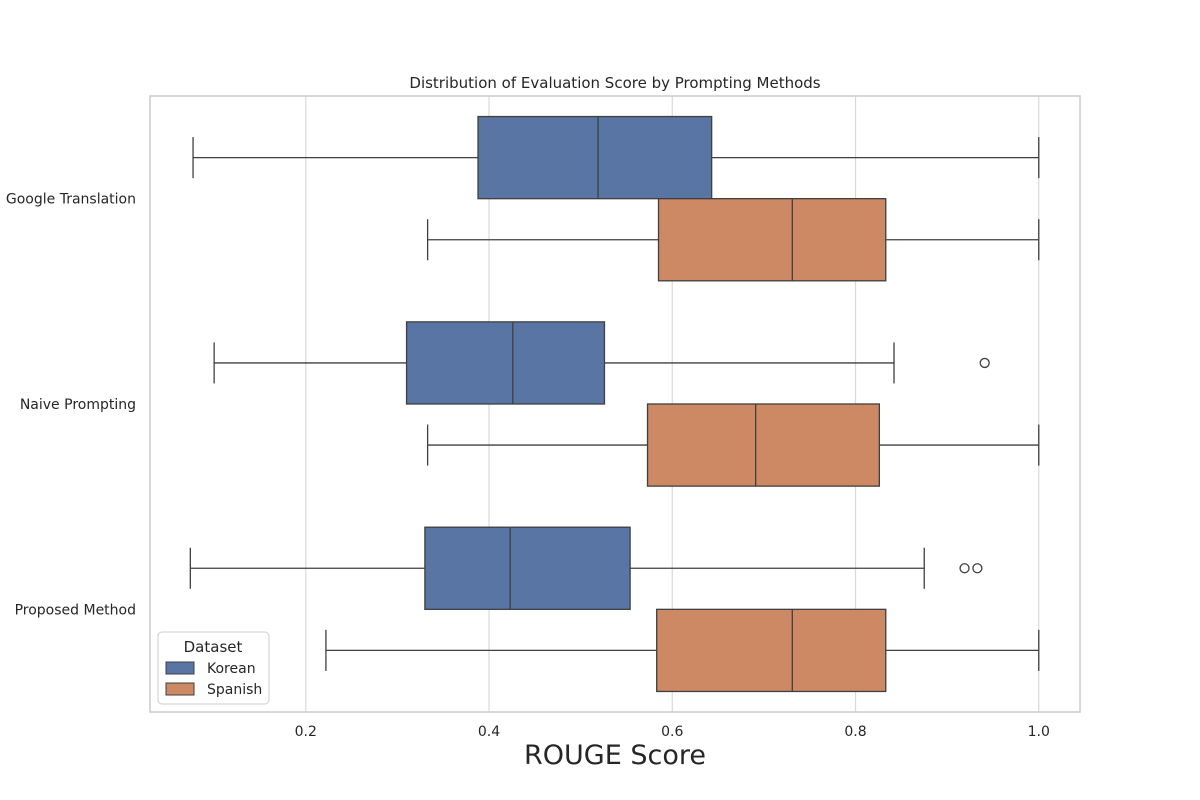  Describe the element at coordinates (615, 755) in the screenshot. I see `x-axis-label: ROUGE Score` at that location.